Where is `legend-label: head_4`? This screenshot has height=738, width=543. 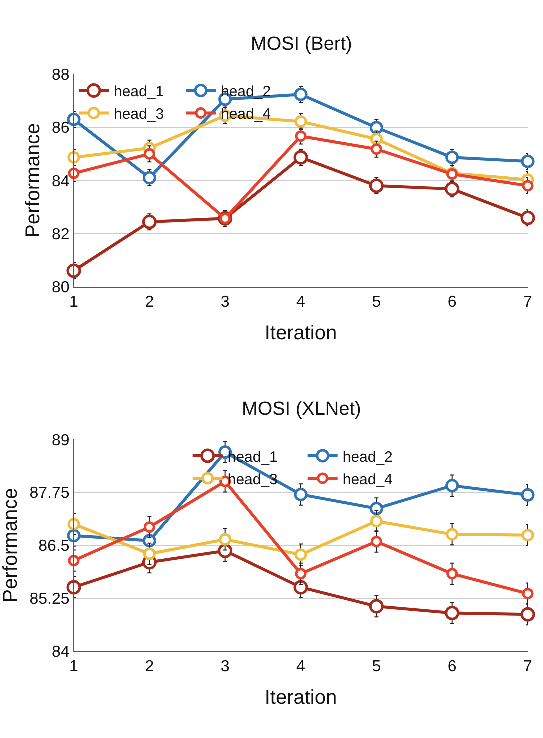 legend-label: head_4 is located at coordinates (367, 479).